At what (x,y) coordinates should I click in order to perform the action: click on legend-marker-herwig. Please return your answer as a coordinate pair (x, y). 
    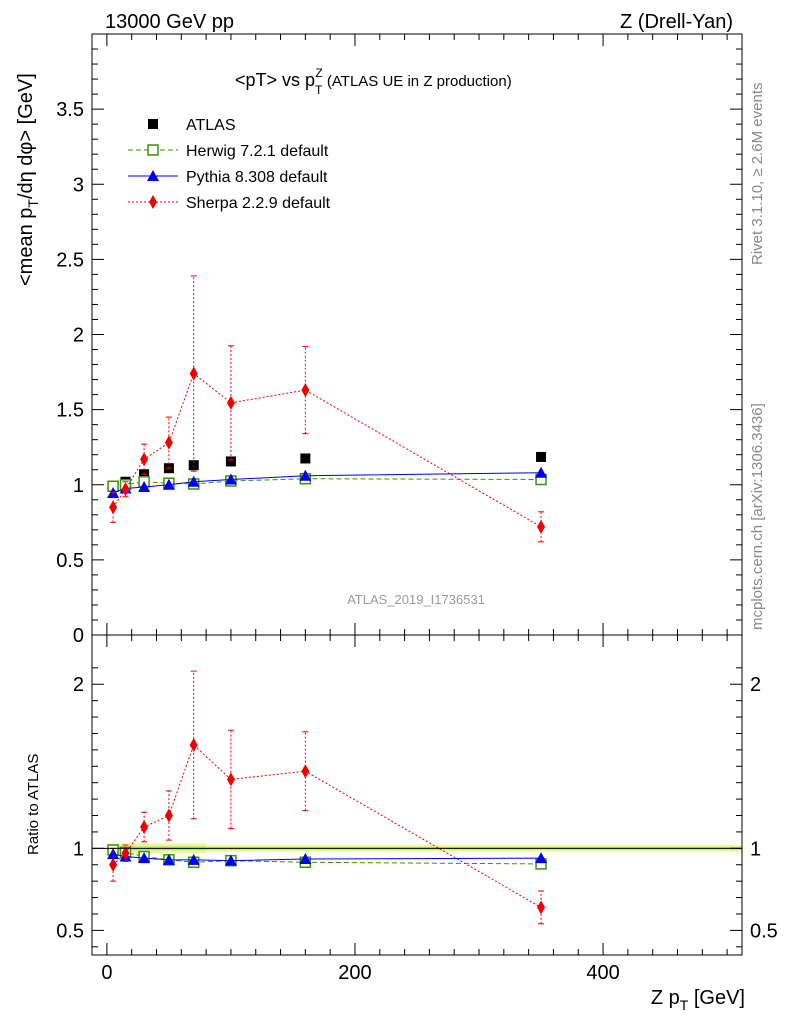
    Looking at the image, I should click on (153, 150).